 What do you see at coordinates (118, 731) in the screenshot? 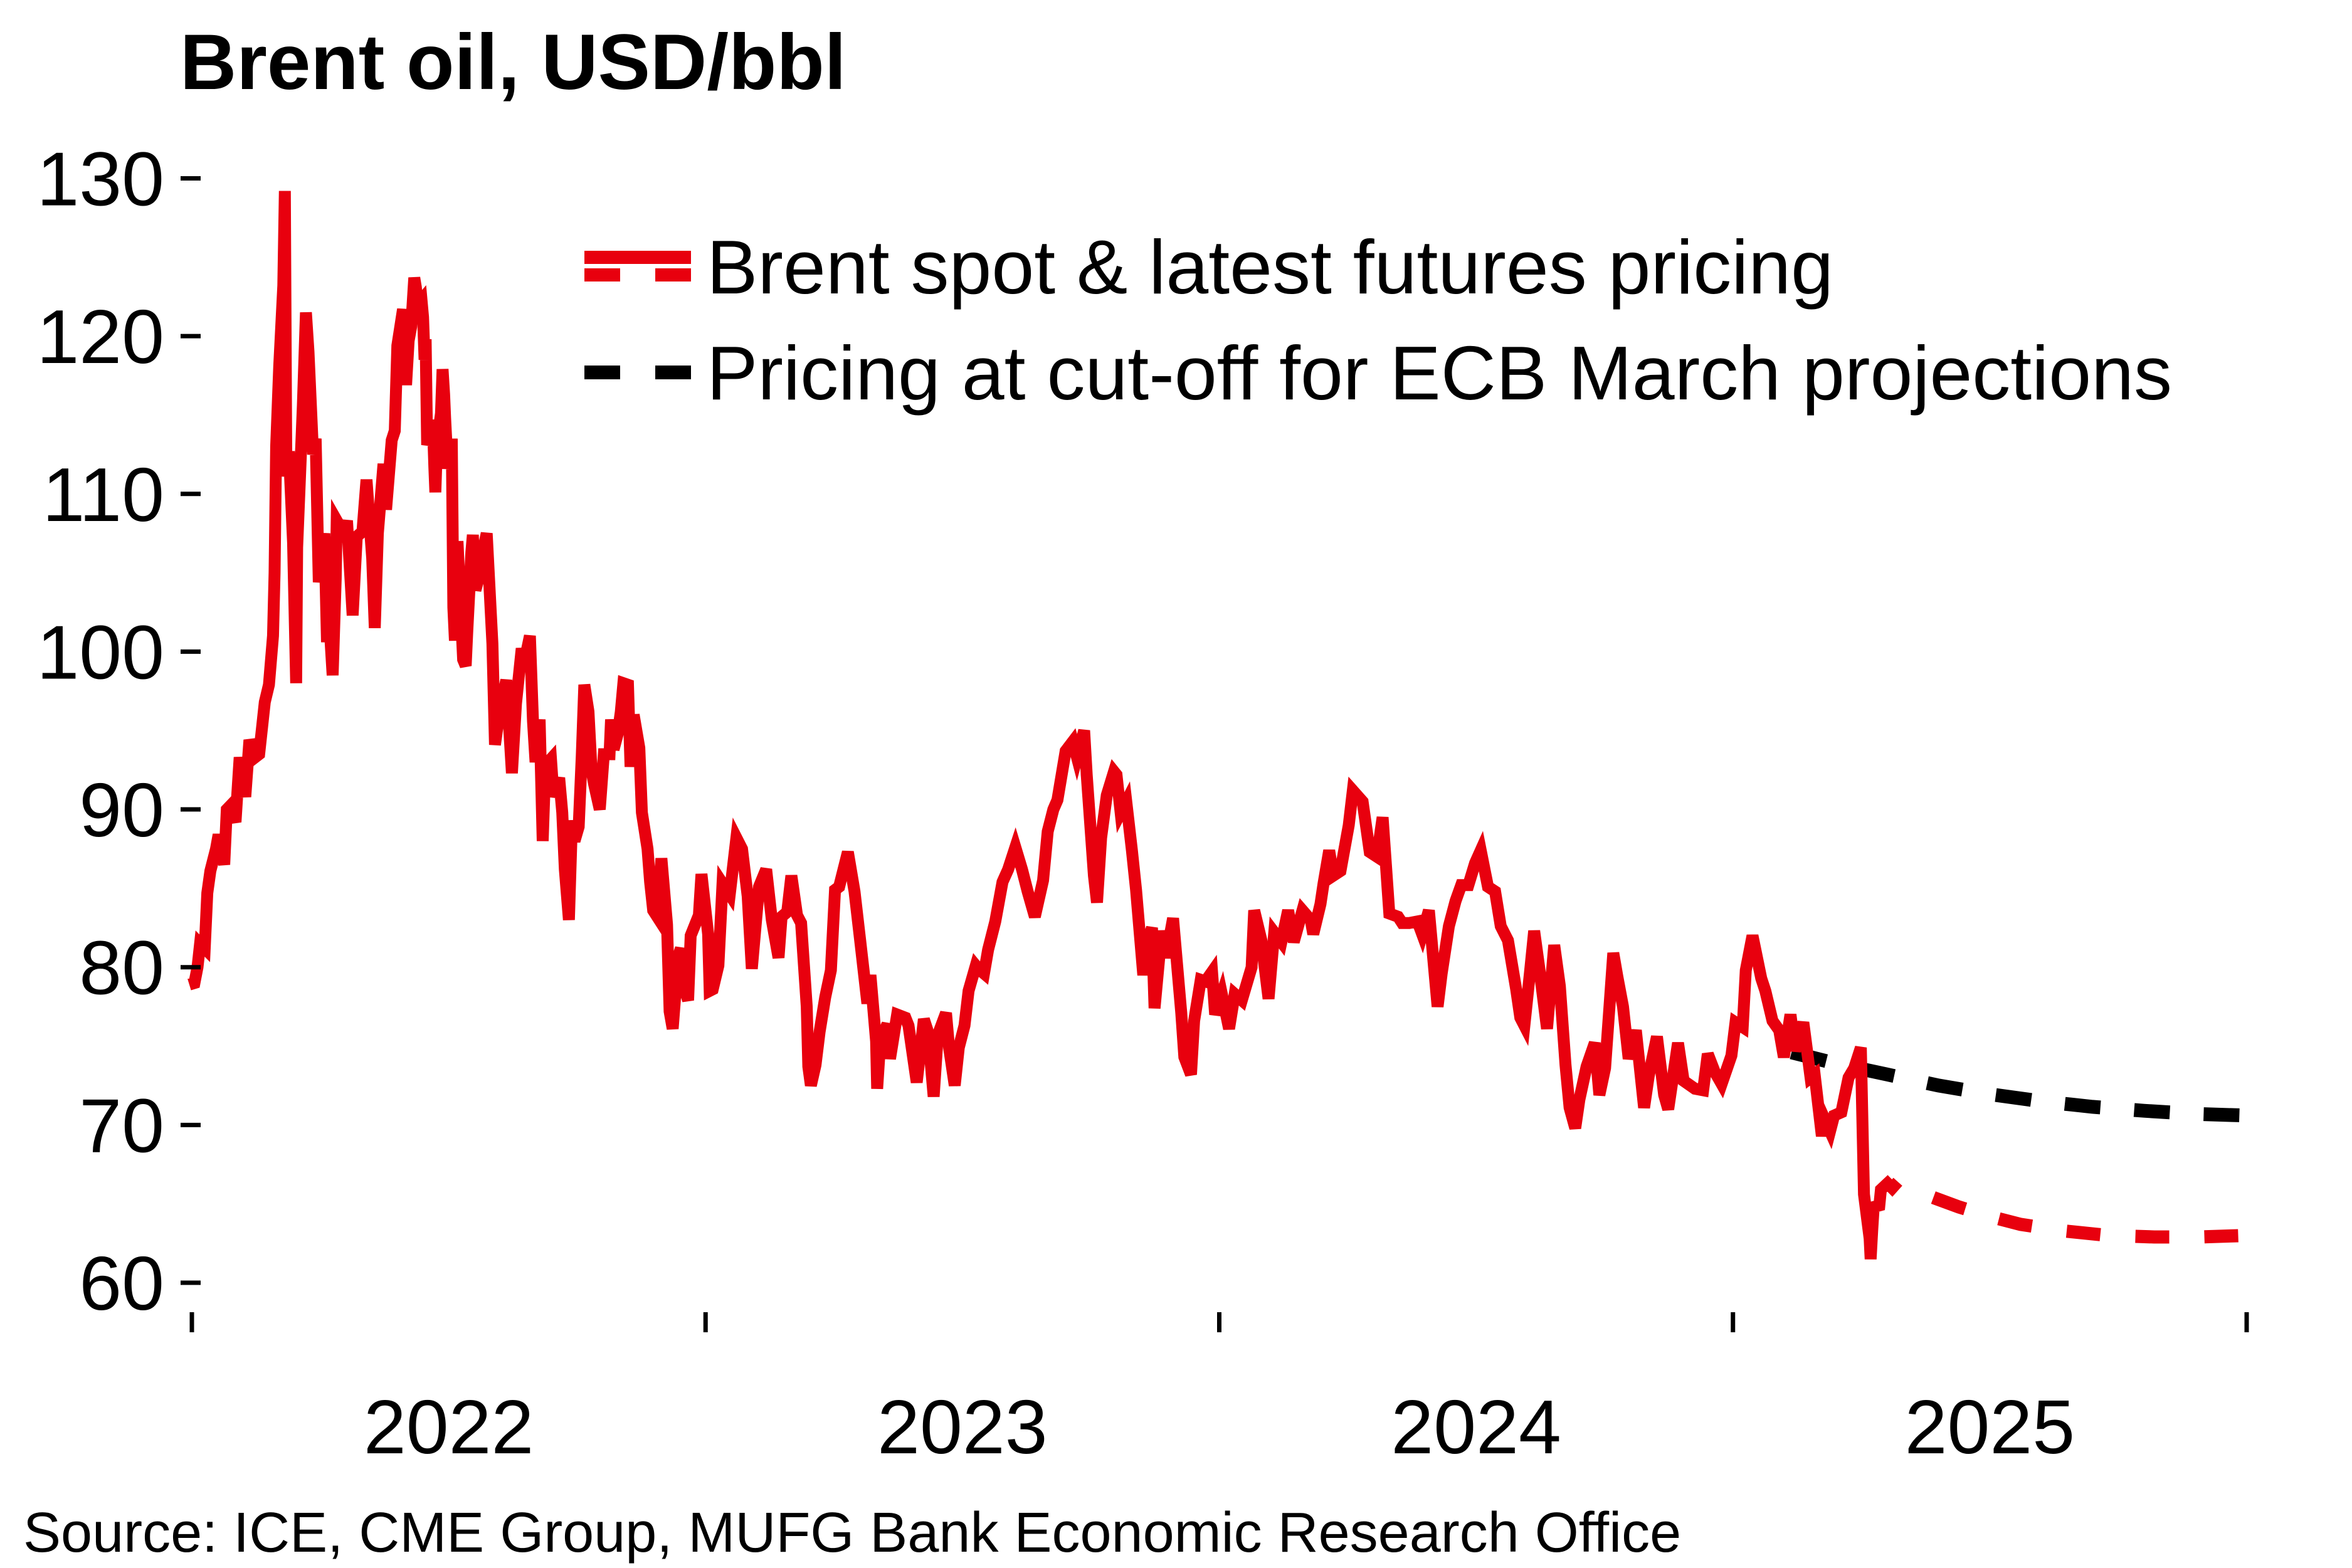
I see `y-axis: 130 120 110 100 90 80 70 60` at bounding box center [118, 731].